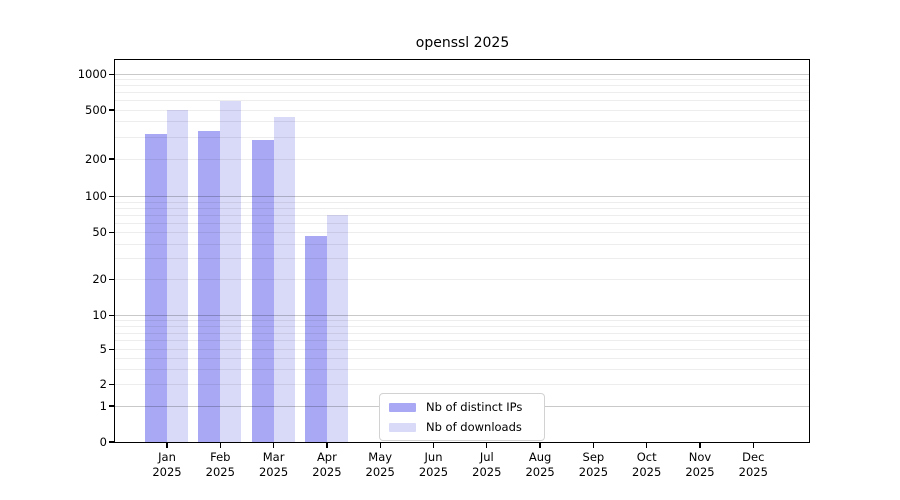 The height and width of the screenshot is (500, 900). Describe the element at coordinates (231, 271) in the screenshot. I see `bar-nb-of-downloads-feb` at that location.